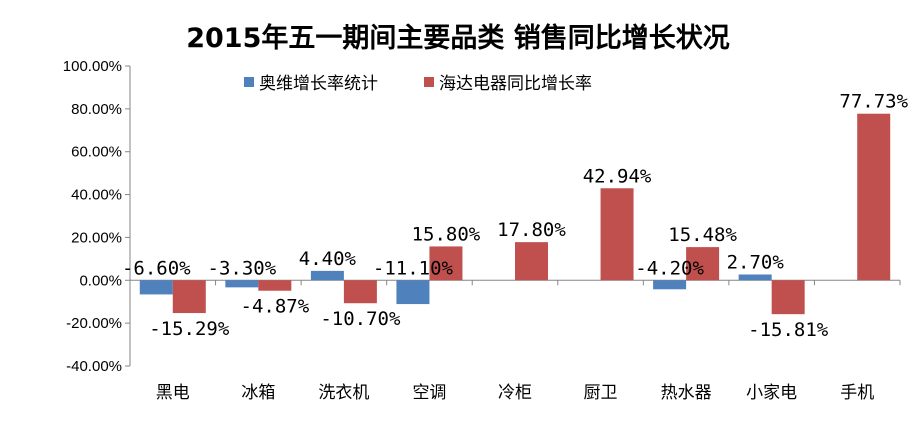 The width and height of the screenshot is (921, 434). Describe the element at coordinates (189, 329) in the screenshot. I see `data-label-series-2: -15.29%` at that location.